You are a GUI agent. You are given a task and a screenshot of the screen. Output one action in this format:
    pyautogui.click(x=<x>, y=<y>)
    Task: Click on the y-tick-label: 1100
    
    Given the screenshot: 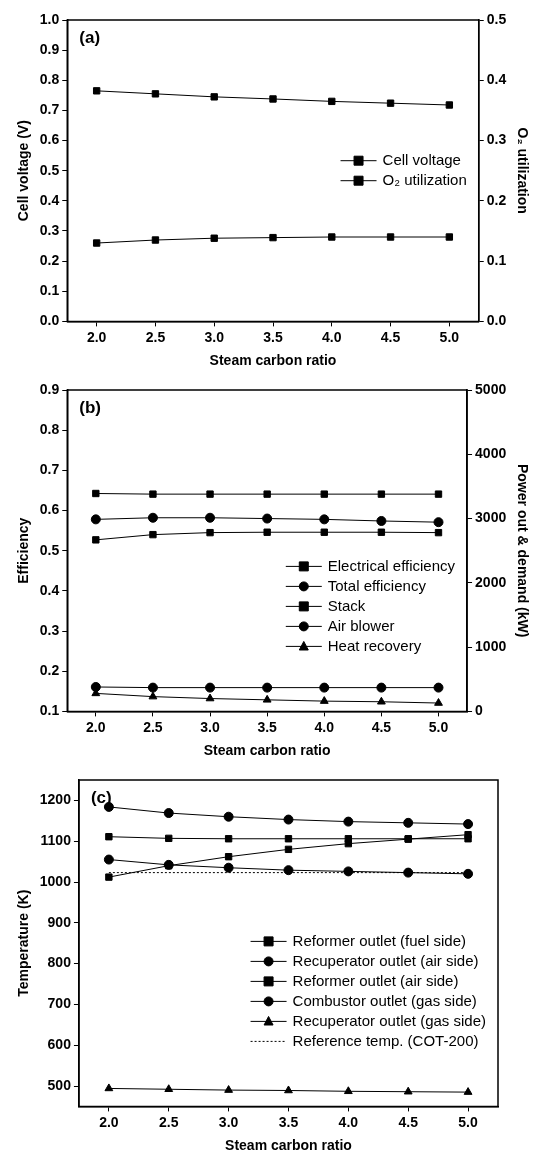 What is the action you would take?
    pyautogui.click(x=56, y=840)
    